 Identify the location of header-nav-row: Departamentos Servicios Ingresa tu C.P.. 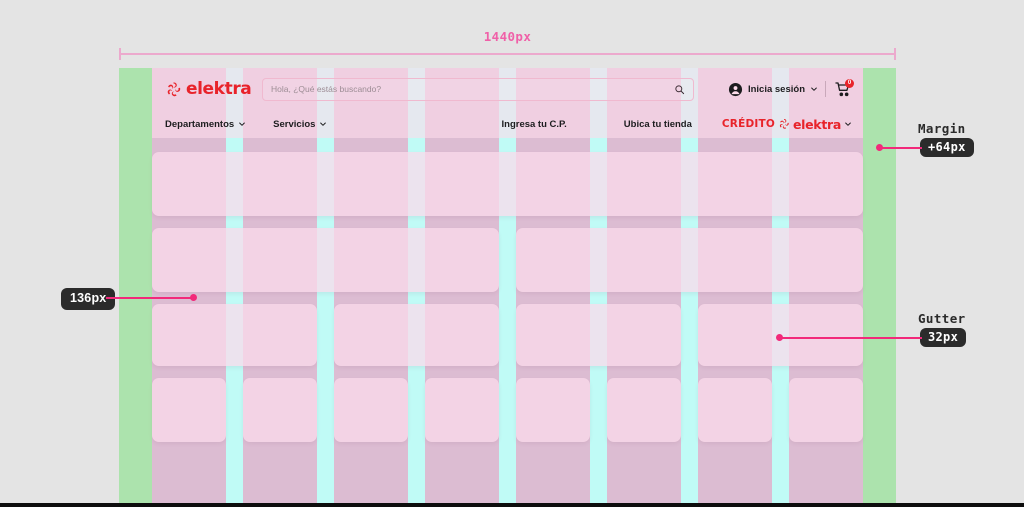
(507, 124).